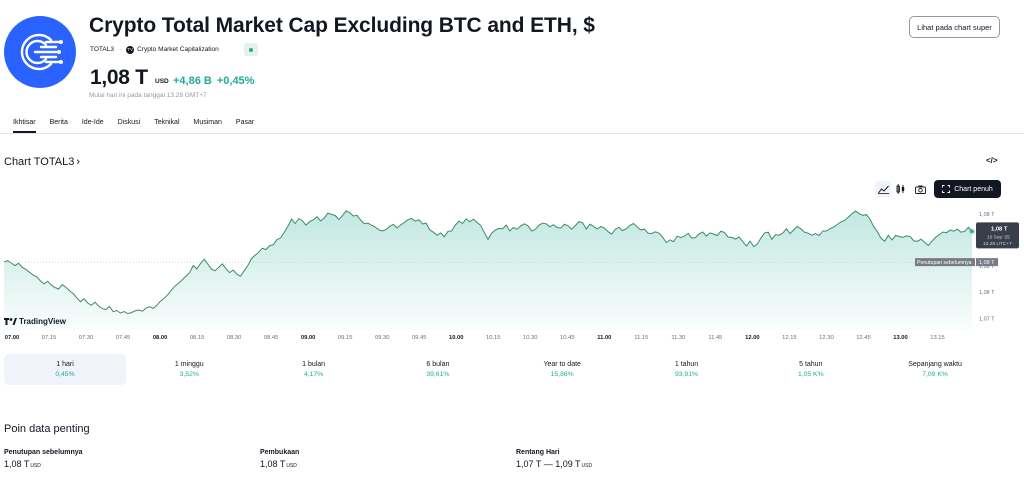 The width and height of the screenshot is (1024, 493). Describe the element at coordinates (43, 452) in the screenshot. I see `key-data-label: Penutupan sebelumnya` at that location.